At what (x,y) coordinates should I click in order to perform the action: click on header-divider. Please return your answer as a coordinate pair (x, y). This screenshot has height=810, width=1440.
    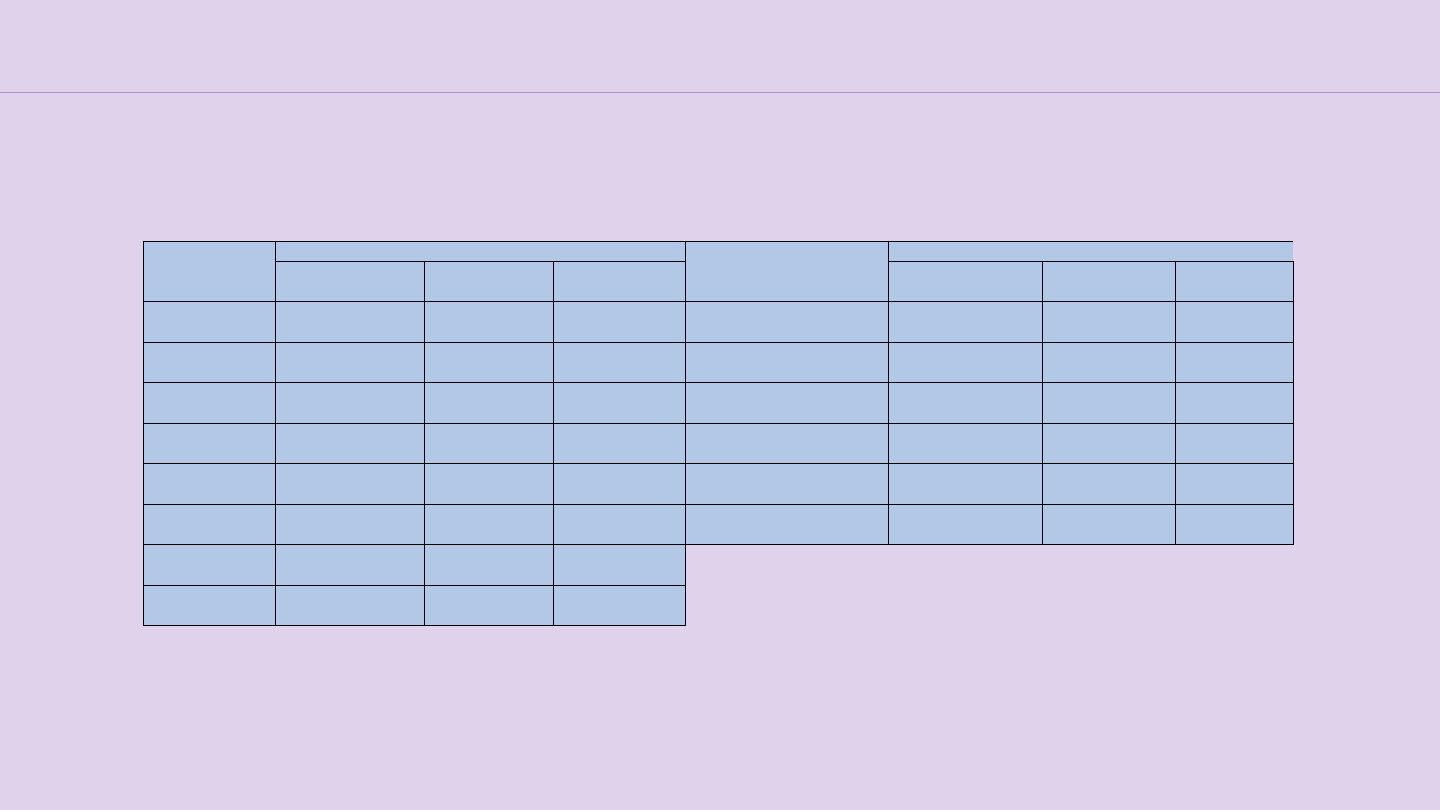
    Looking at the image, I should click on (720, 92).